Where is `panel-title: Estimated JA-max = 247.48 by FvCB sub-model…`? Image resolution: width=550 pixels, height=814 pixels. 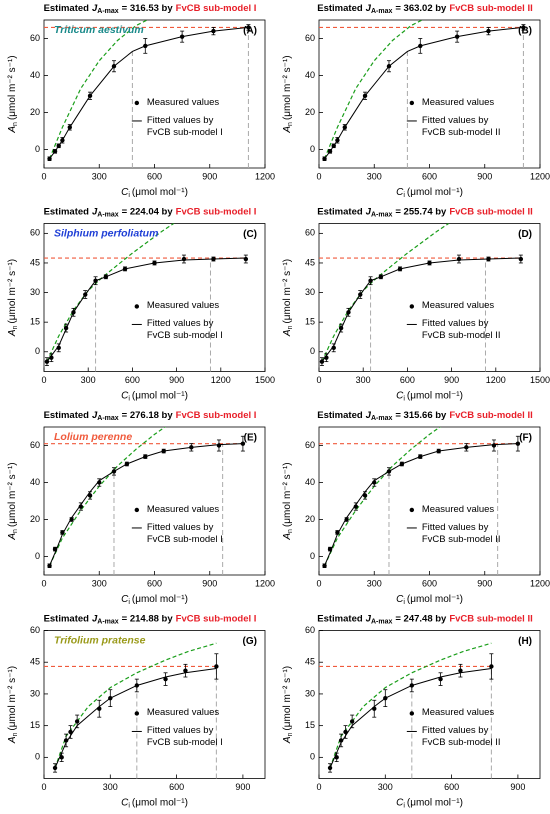
panel-title: Estimated JA-max = 247.48 by FvCB sub-model… is located at coordinates (425, 619).